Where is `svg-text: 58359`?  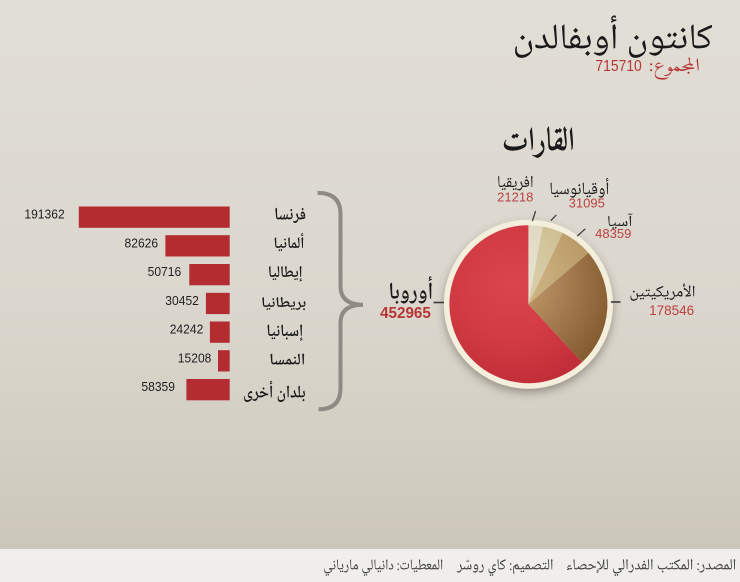 svg-text: 58359 is located at coordinates (158, 387).